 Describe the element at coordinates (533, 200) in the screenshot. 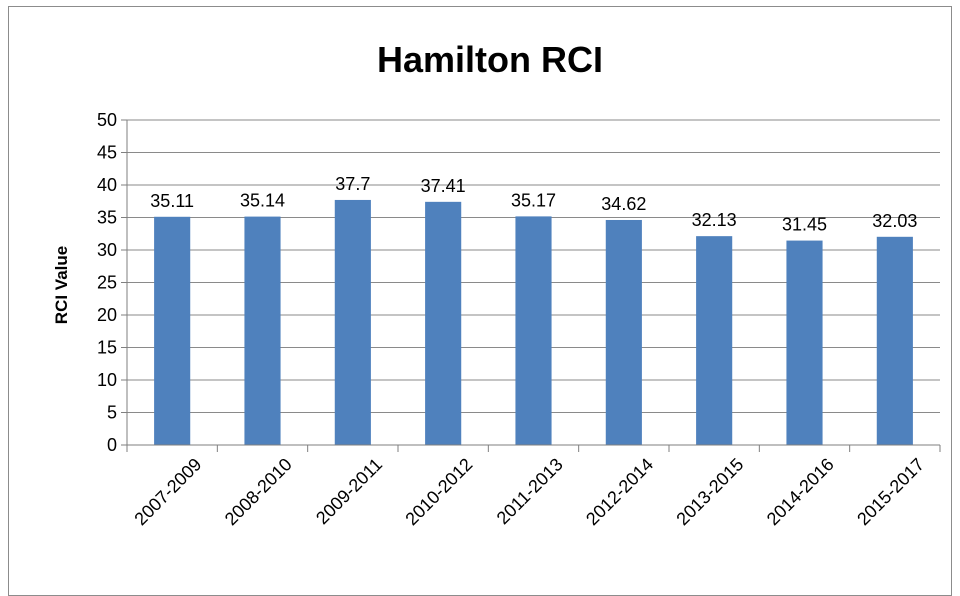

I see `data-label: 35.17` at that location.